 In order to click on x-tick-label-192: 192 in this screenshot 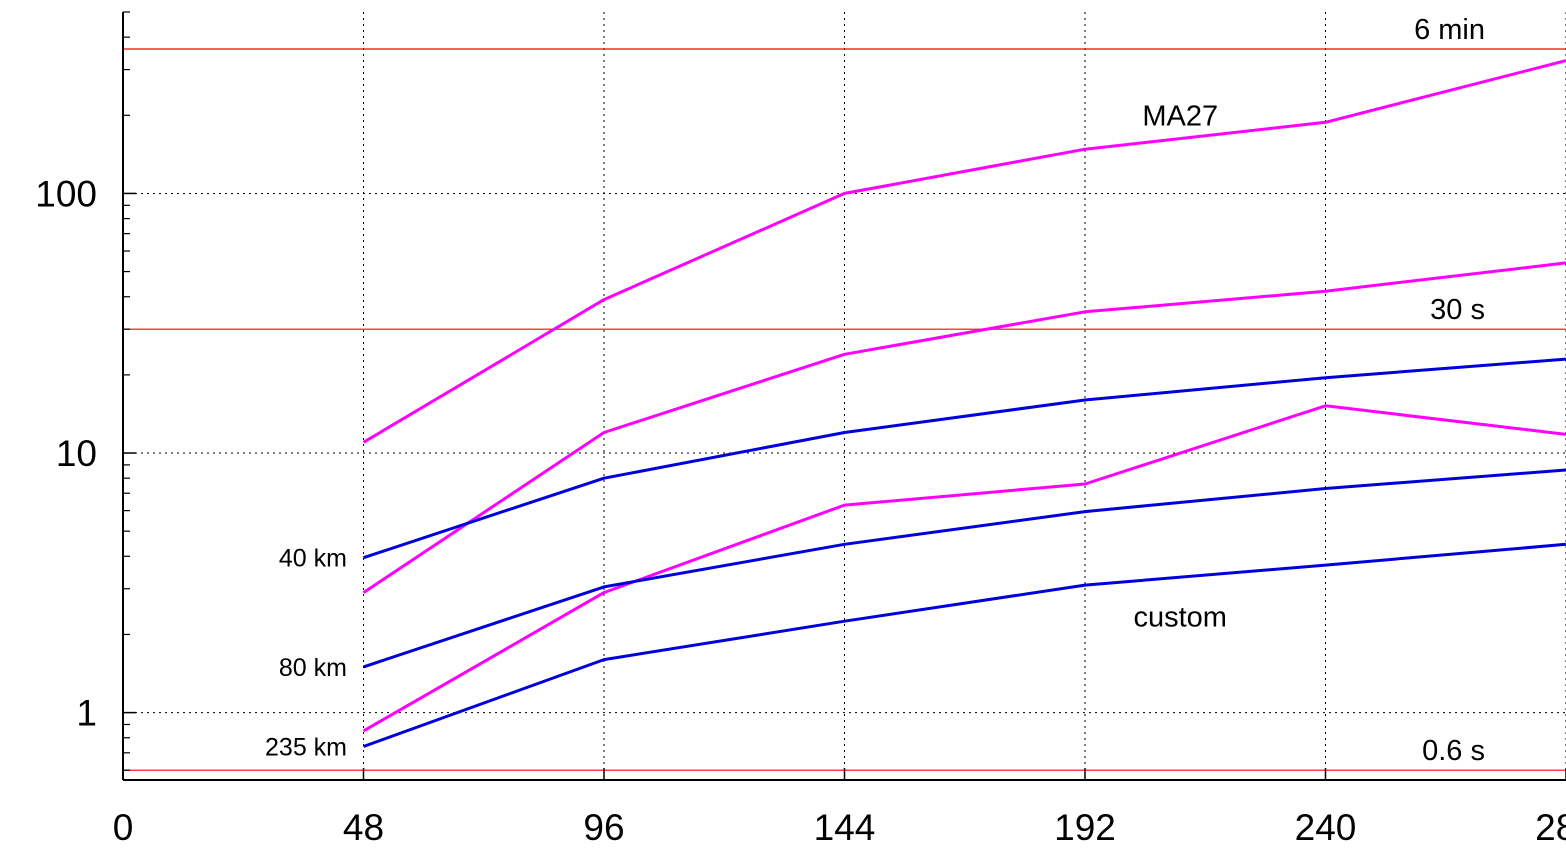, I will do `click(1085, 827)`.